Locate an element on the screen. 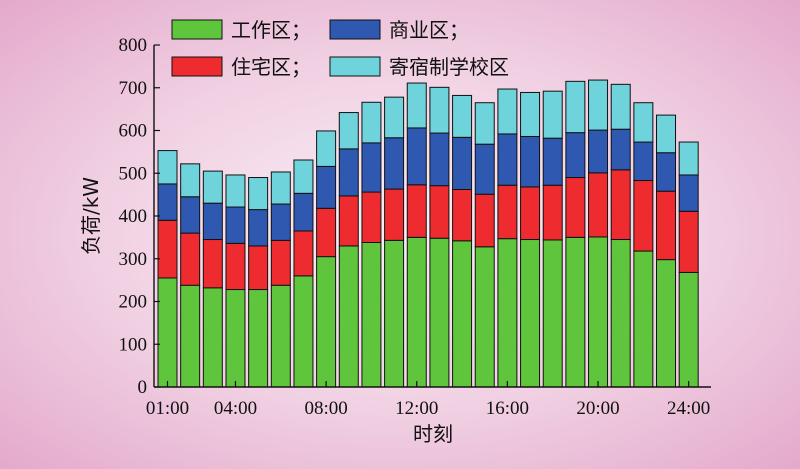  x-tick-label: 04:00 is located at coordinates (235, 408).